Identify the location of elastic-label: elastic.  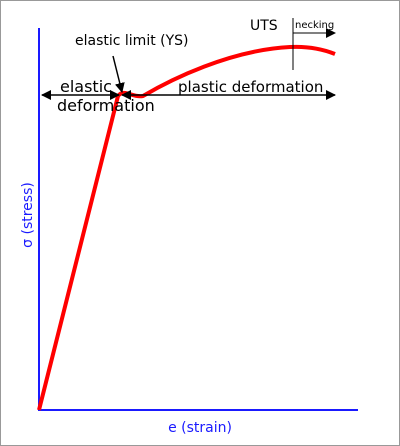
(86, 86).